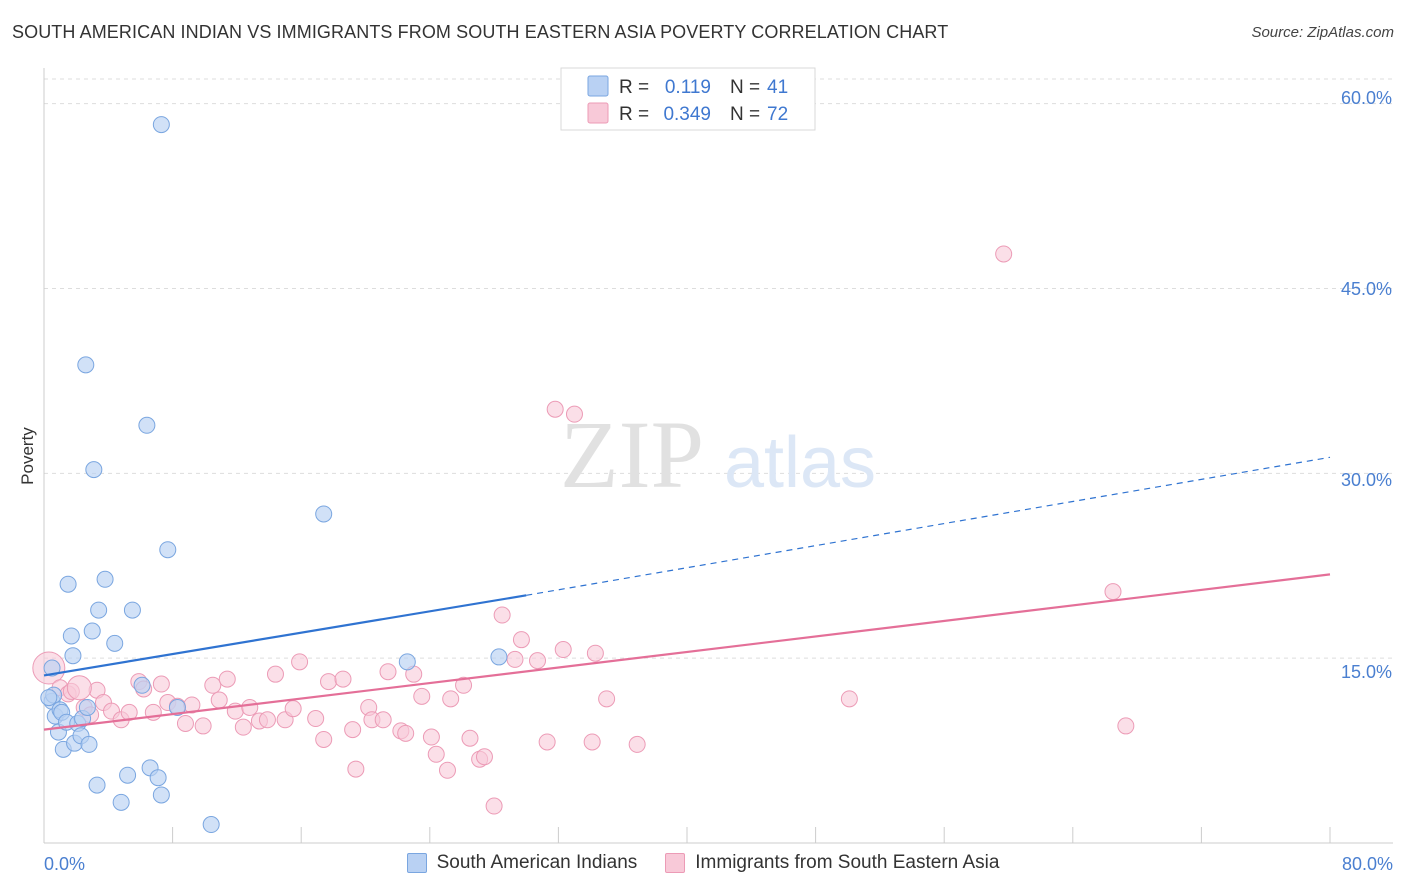 The width and height of the screenshot is (1406, 892). I want to click on trend-line-south-american-indians-projection, so click(928, 526).